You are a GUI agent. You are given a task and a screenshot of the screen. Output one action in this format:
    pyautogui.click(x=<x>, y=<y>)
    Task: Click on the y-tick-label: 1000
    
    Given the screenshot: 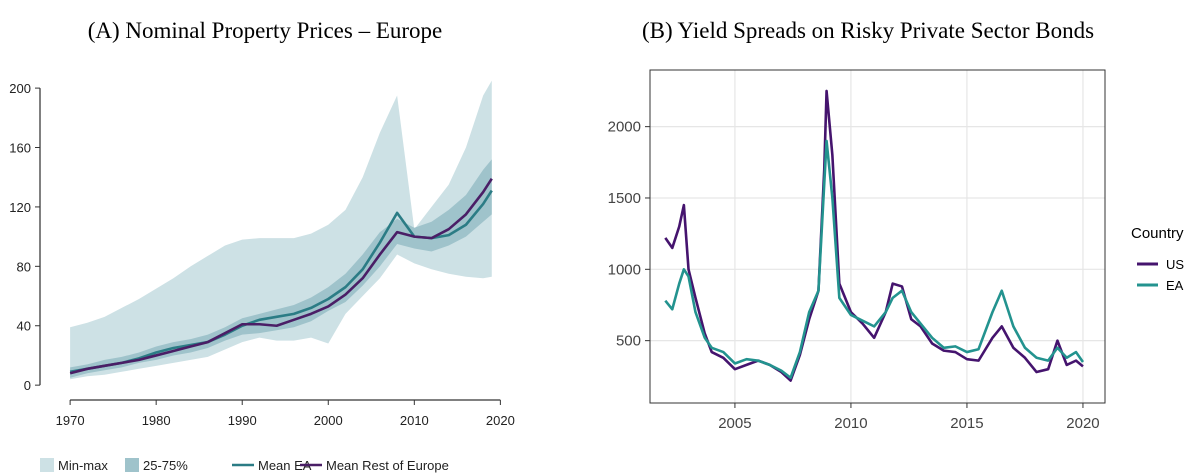 What is the action you would take?
    pyautogui.click(x=624, y=269)
    